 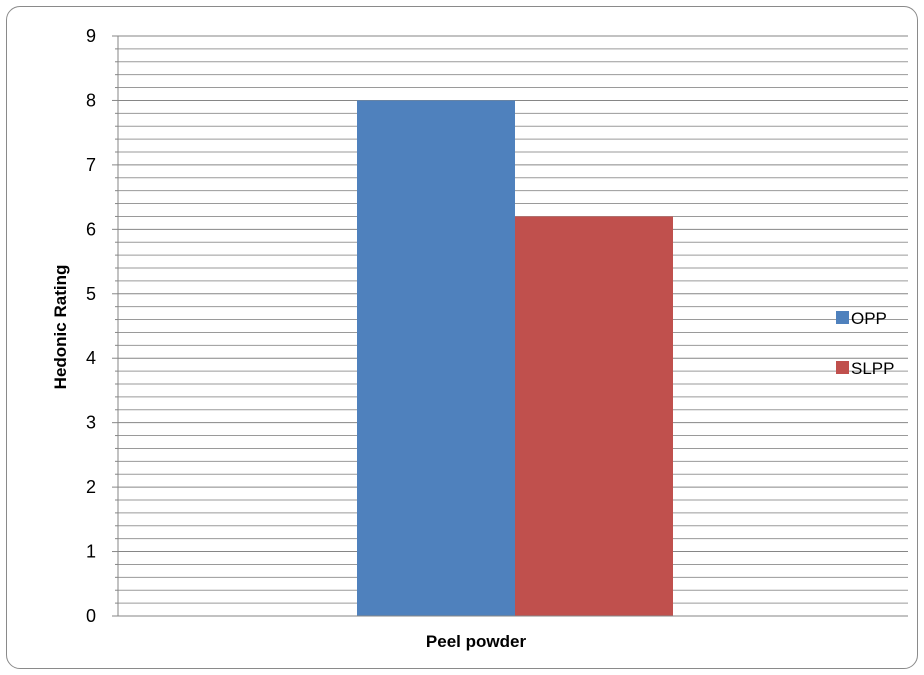 What do you see at coordinates (91, 36) in the screenshot?
I see `y-tick-label: 9` at bounding box center [91, 36].